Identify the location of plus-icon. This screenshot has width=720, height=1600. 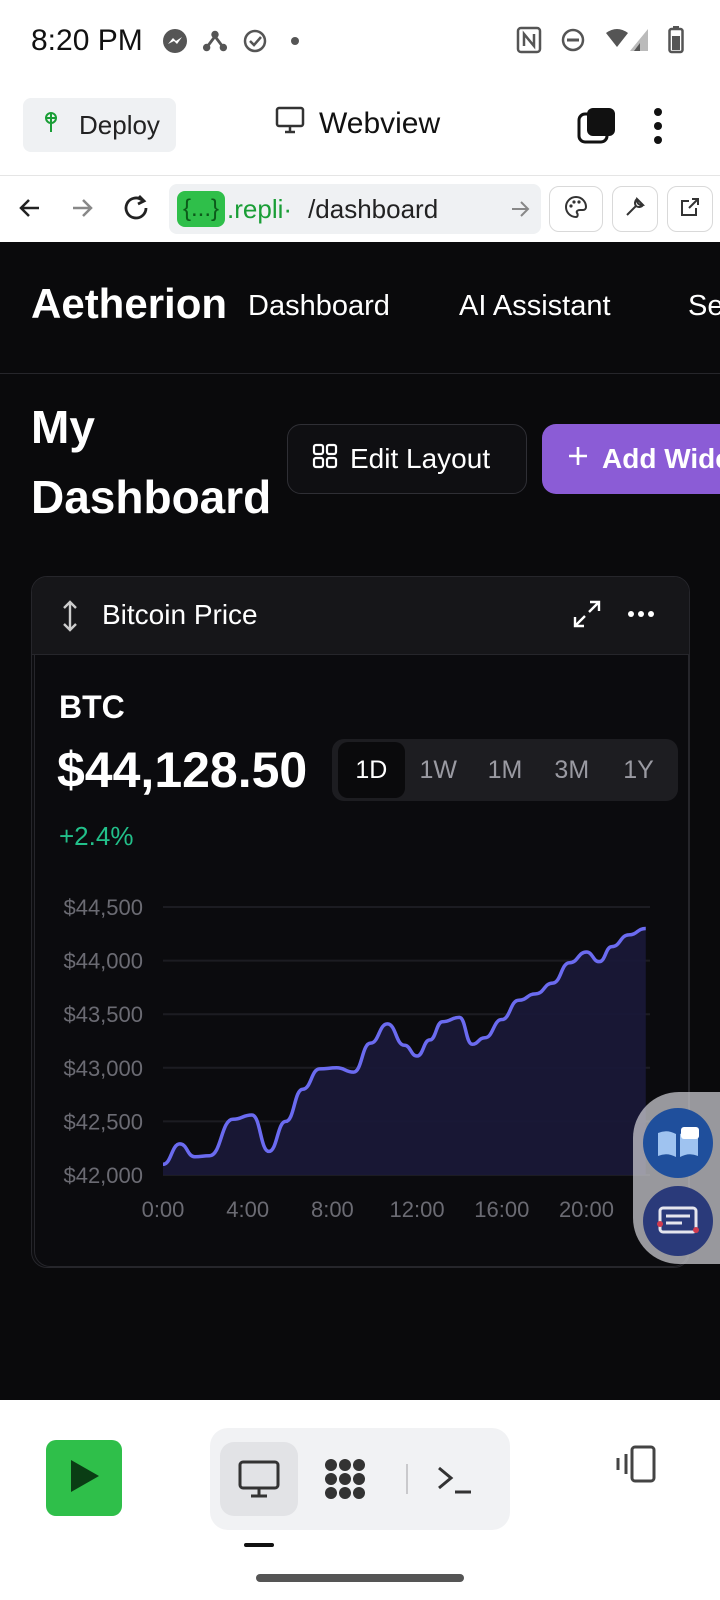
(578, 459).